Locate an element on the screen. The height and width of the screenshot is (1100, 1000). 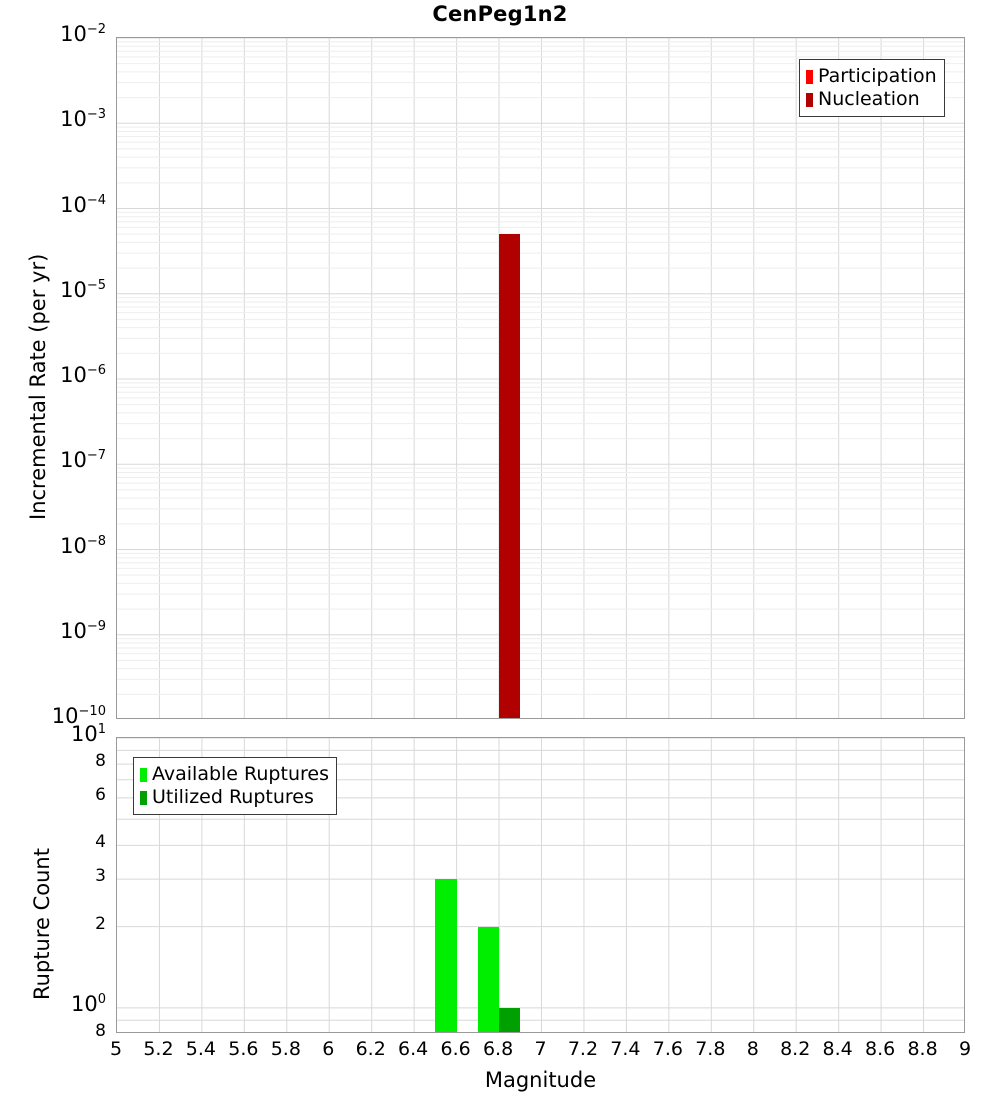
legend-item-available-ruptures: Available Ruptures is located at coordinates (234, 774).